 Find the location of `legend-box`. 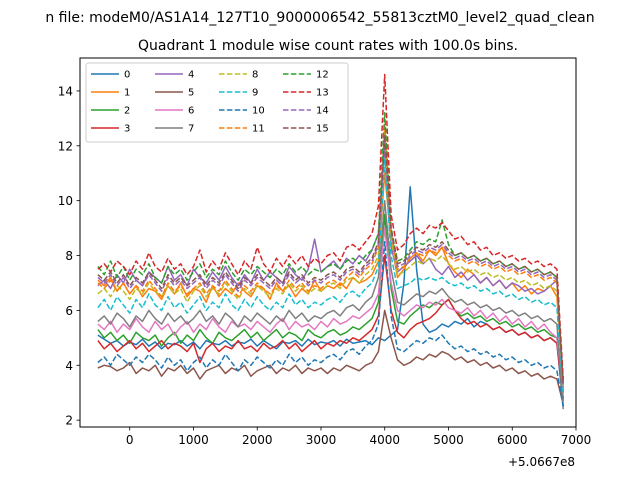

legend-box is located at coordinates (217, 102).